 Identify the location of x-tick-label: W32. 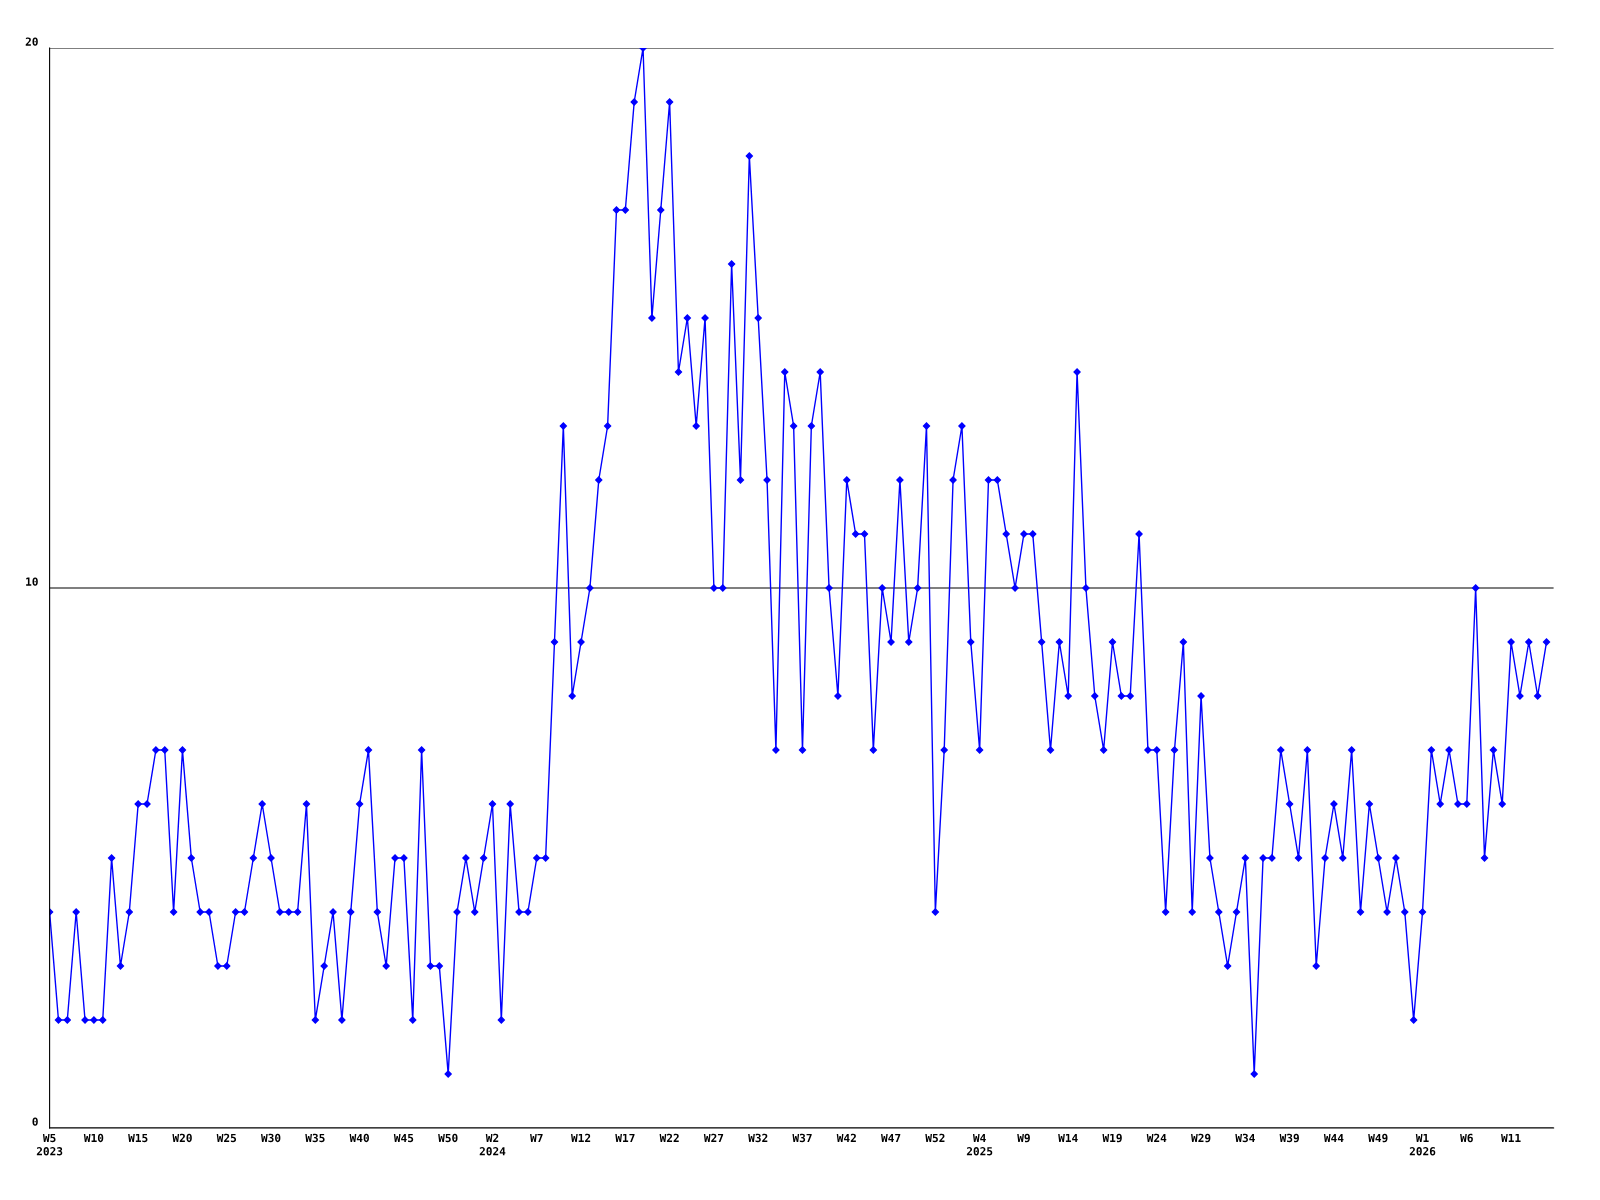
(758, 1138).